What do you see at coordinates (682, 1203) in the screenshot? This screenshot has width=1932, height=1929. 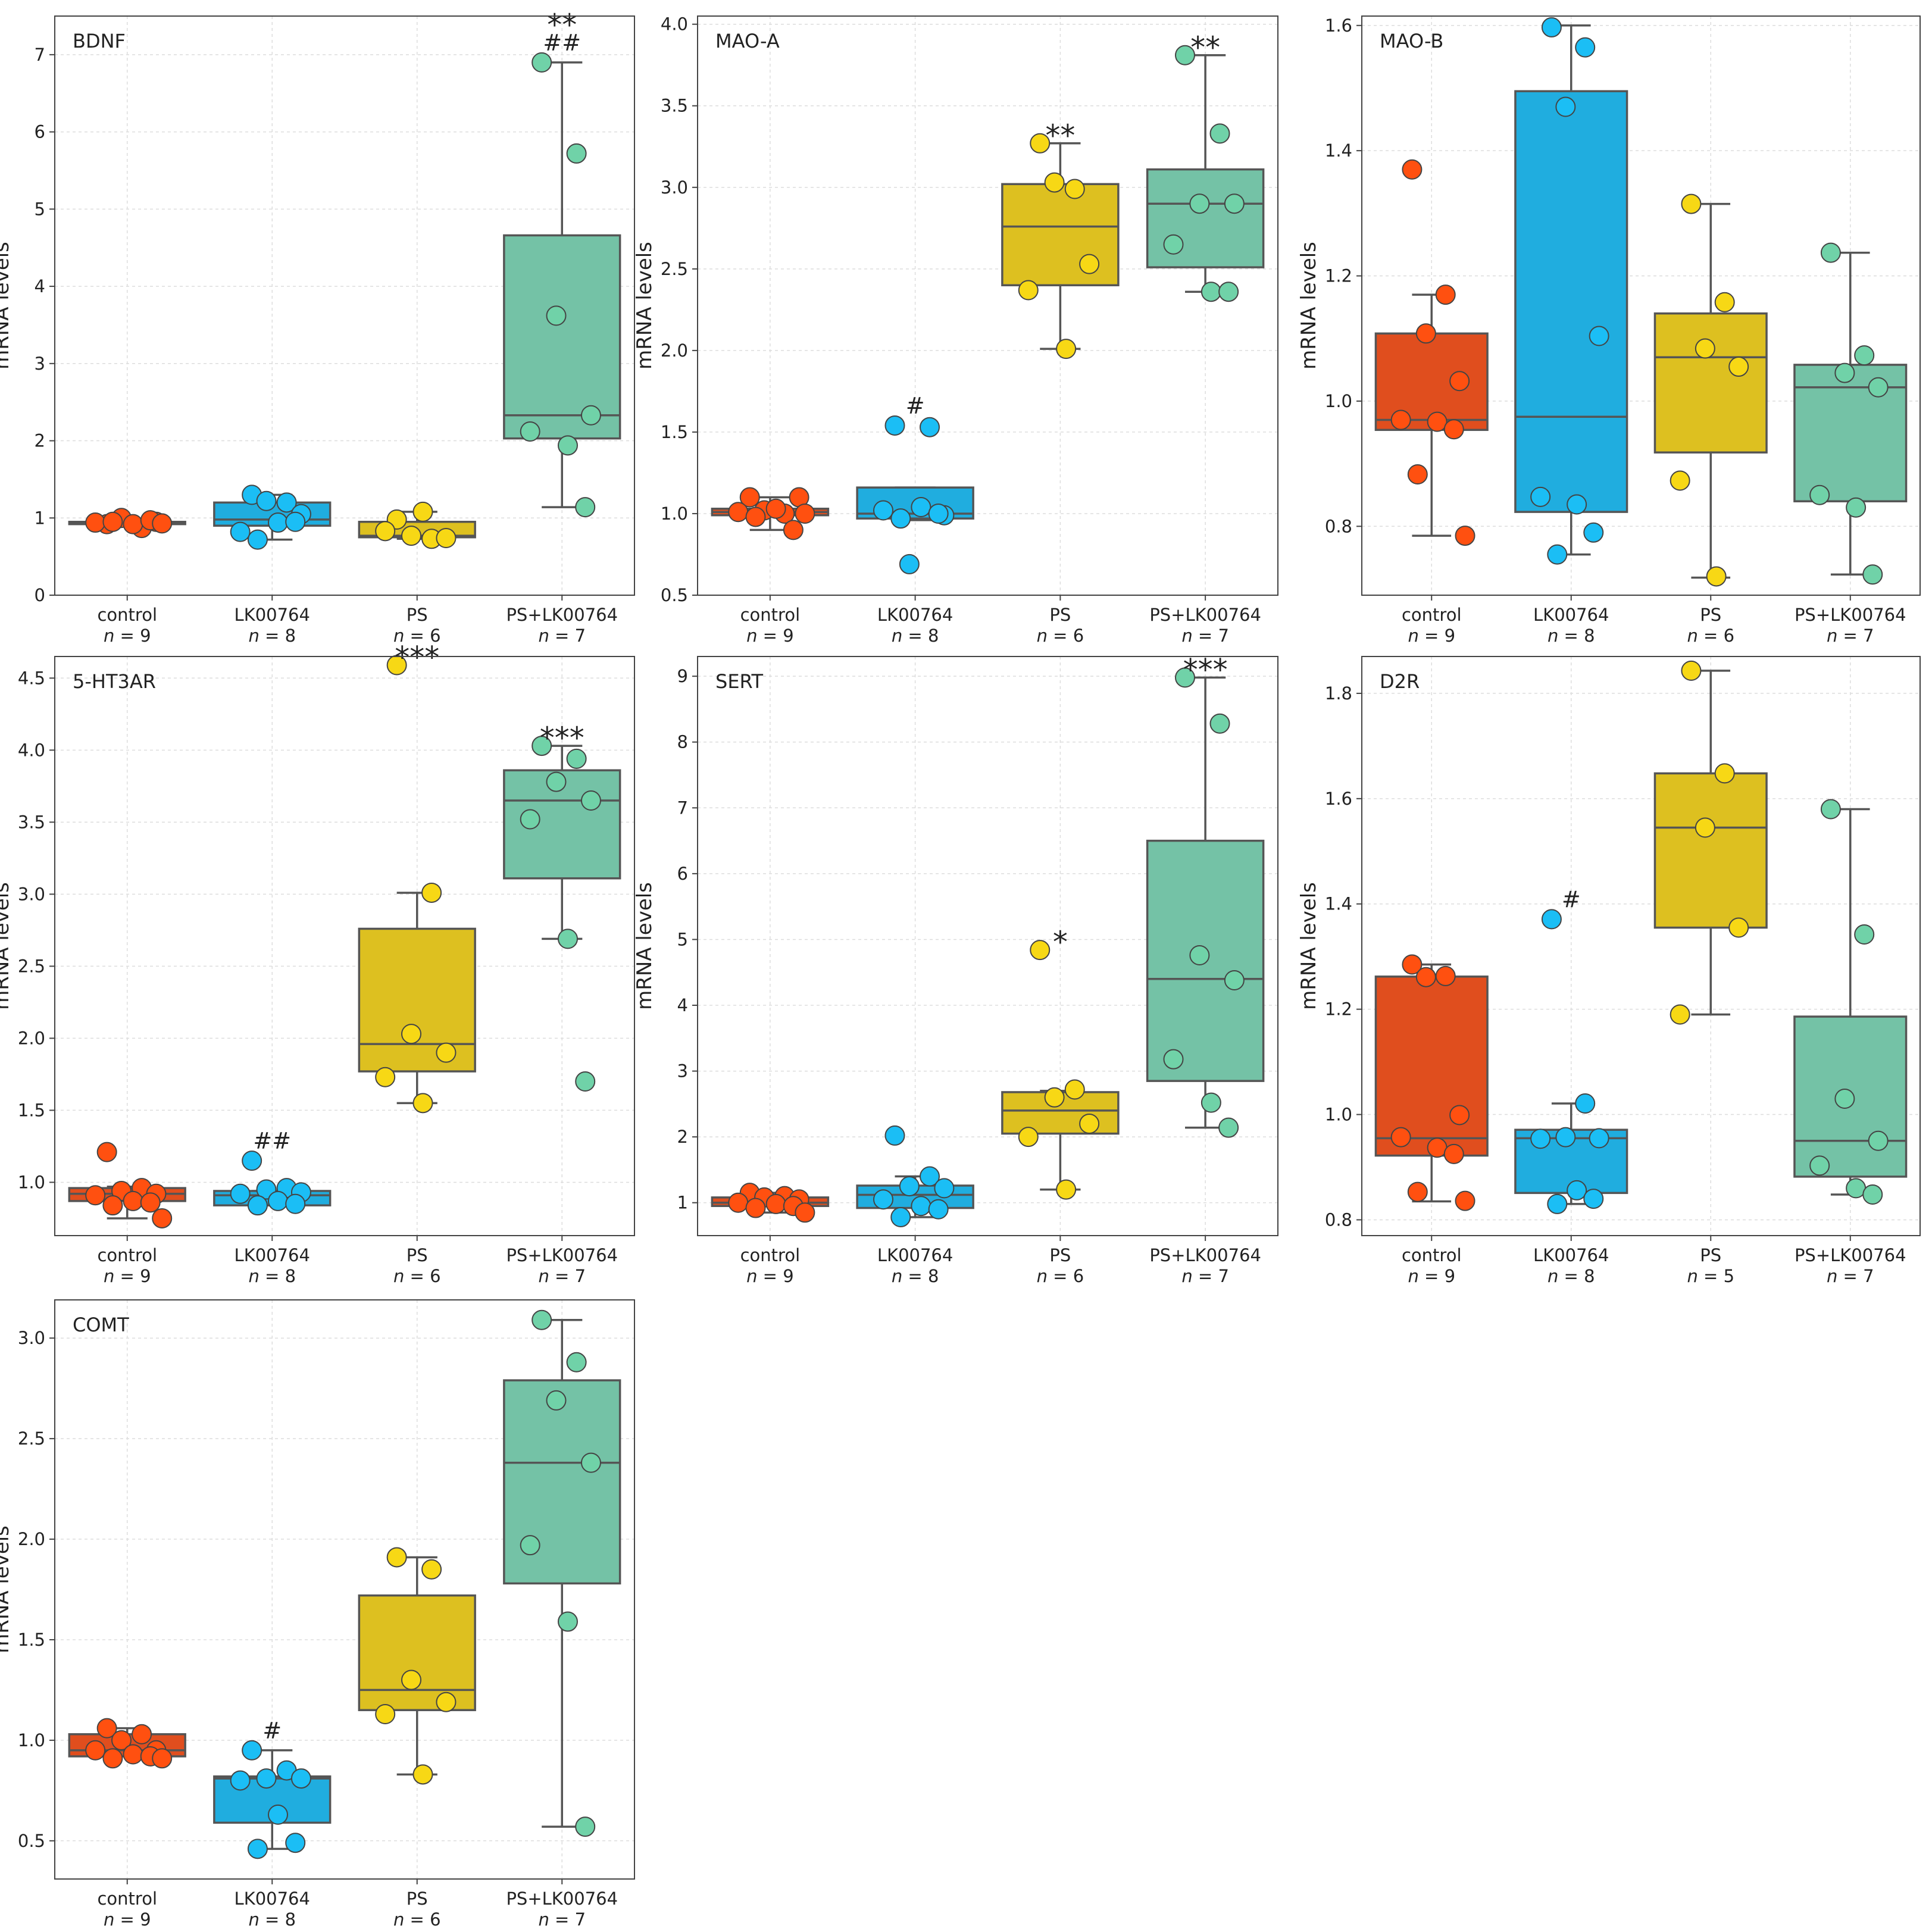 I see `y-tick-label: 1` at bounding box center [682, 1203].